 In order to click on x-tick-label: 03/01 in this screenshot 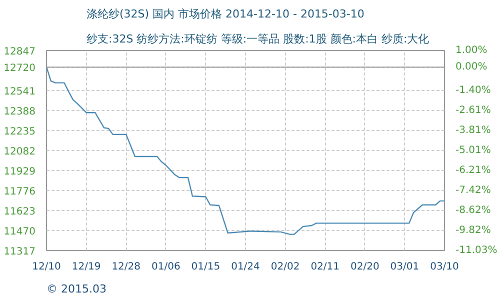, I will do `click(405, 267)`.